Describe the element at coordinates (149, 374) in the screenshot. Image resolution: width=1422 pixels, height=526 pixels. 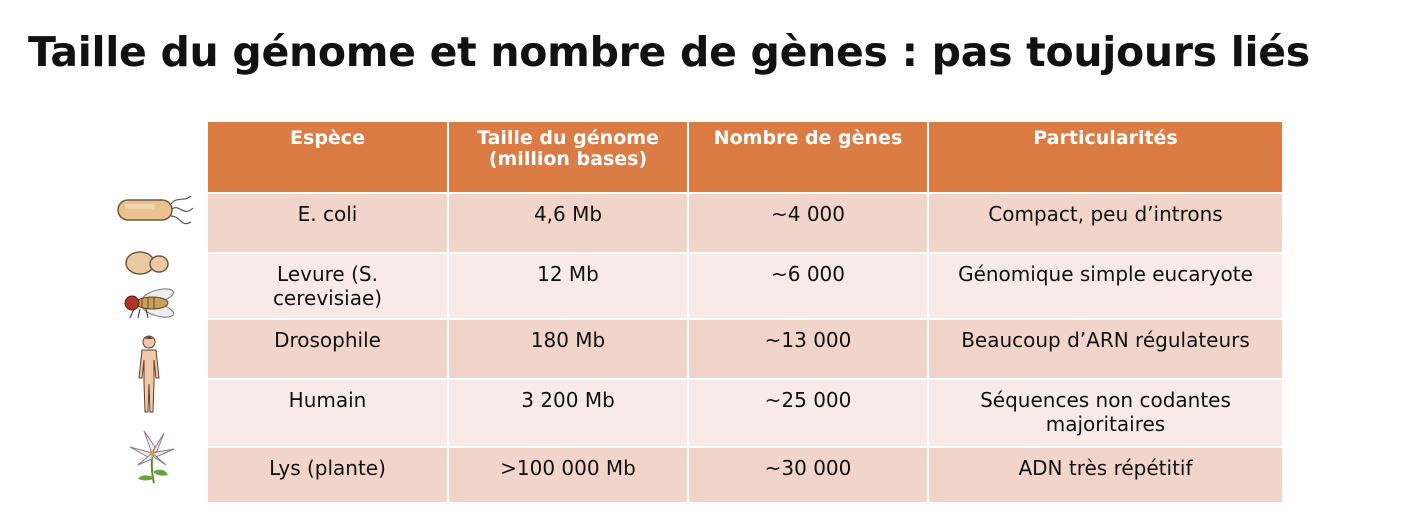
I see `human-figure-icon` at that location.